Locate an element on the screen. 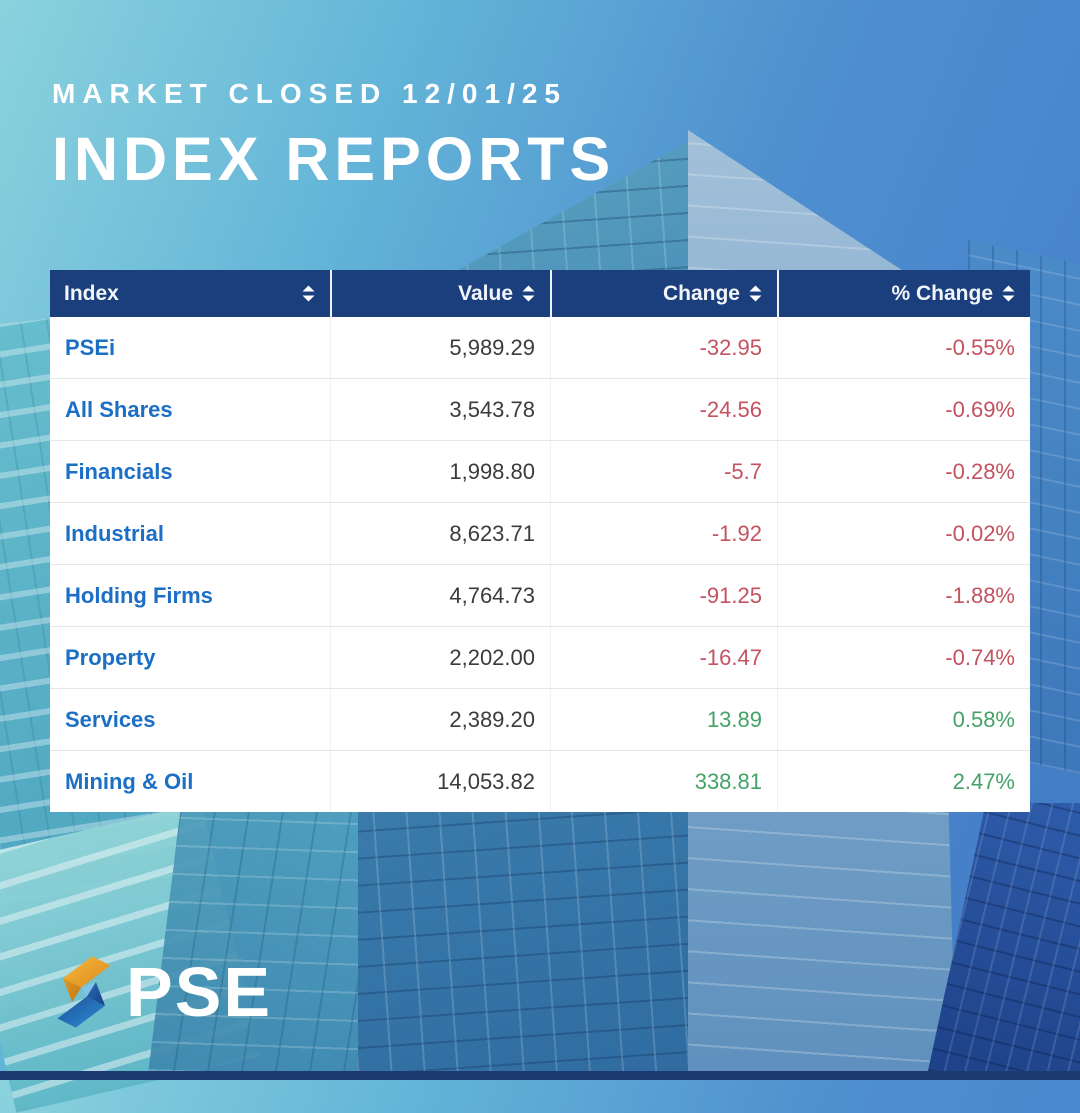 The image size is (1080, 1113). table-row: Services 2,389.20 13.89 0.58% is located at coordinates (540, 720).